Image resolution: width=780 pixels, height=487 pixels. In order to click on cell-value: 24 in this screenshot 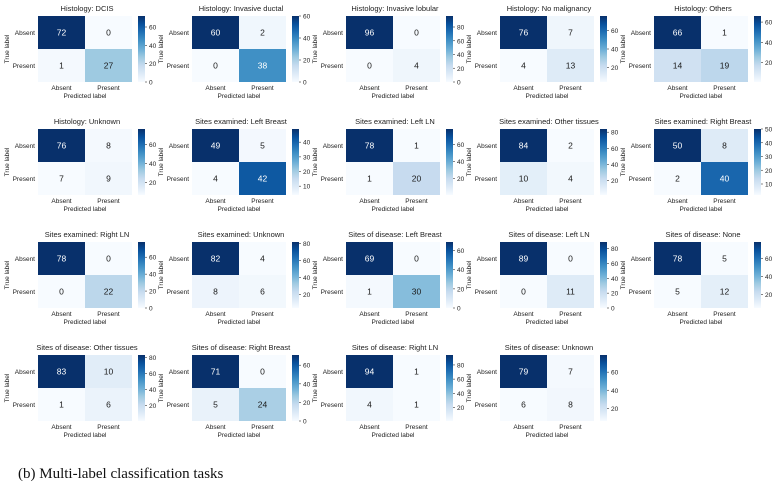, I will do `click(263, 405)`.